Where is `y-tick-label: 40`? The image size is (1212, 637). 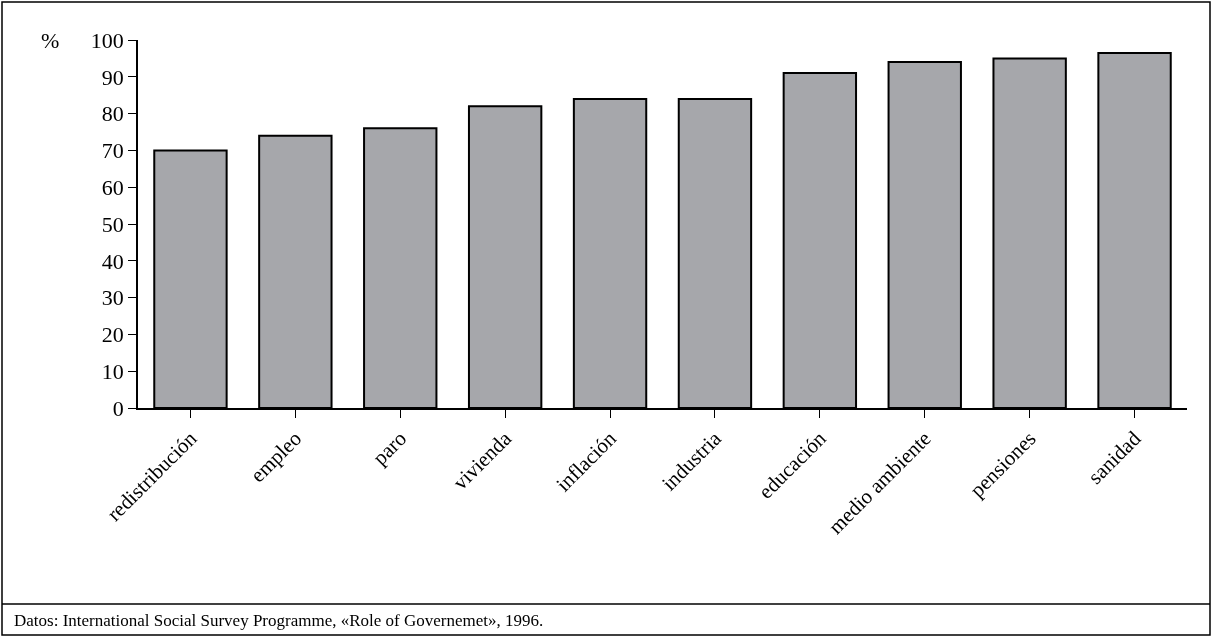
y-tick-label: 40 is located at coordinates (112, 261).